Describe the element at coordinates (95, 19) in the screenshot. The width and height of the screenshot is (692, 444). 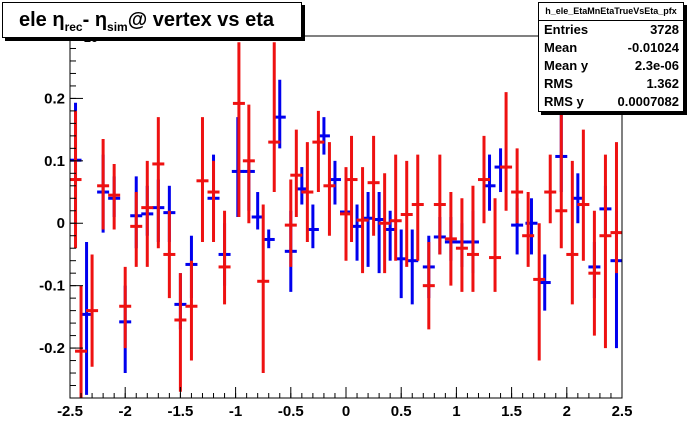
I see `title-mid: - η` at that location.